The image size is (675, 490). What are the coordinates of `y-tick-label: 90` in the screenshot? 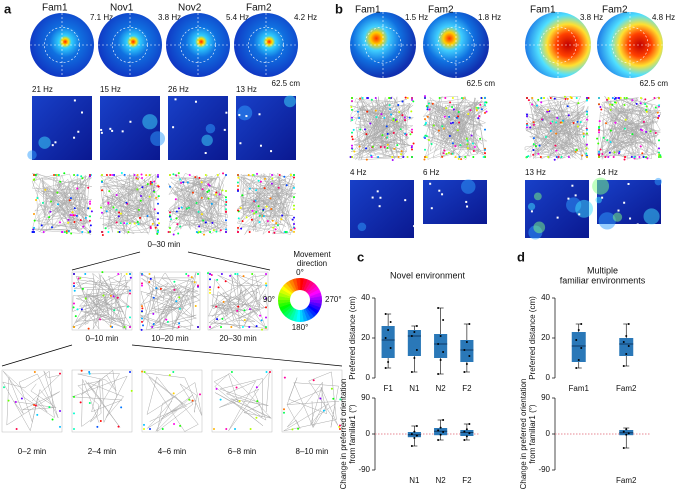 It's located at (365, 397).